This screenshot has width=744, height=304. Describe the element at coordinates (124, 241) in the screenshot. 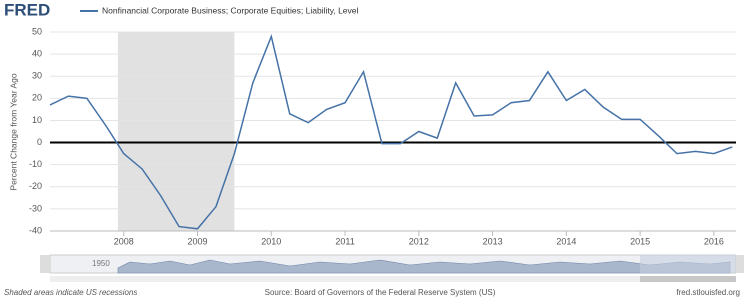

I see `x-tick-label: 2008` at that location.